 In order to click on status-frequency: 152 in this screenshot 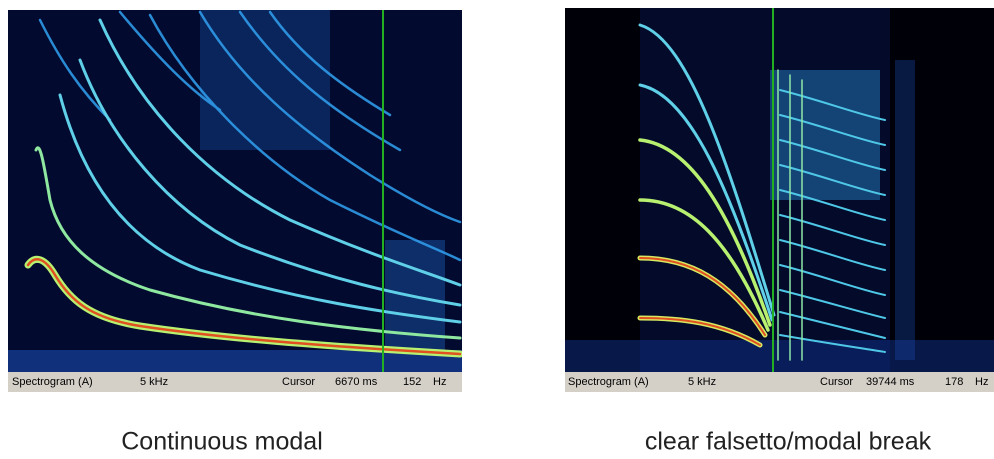, I will do `click(412, 382)`.